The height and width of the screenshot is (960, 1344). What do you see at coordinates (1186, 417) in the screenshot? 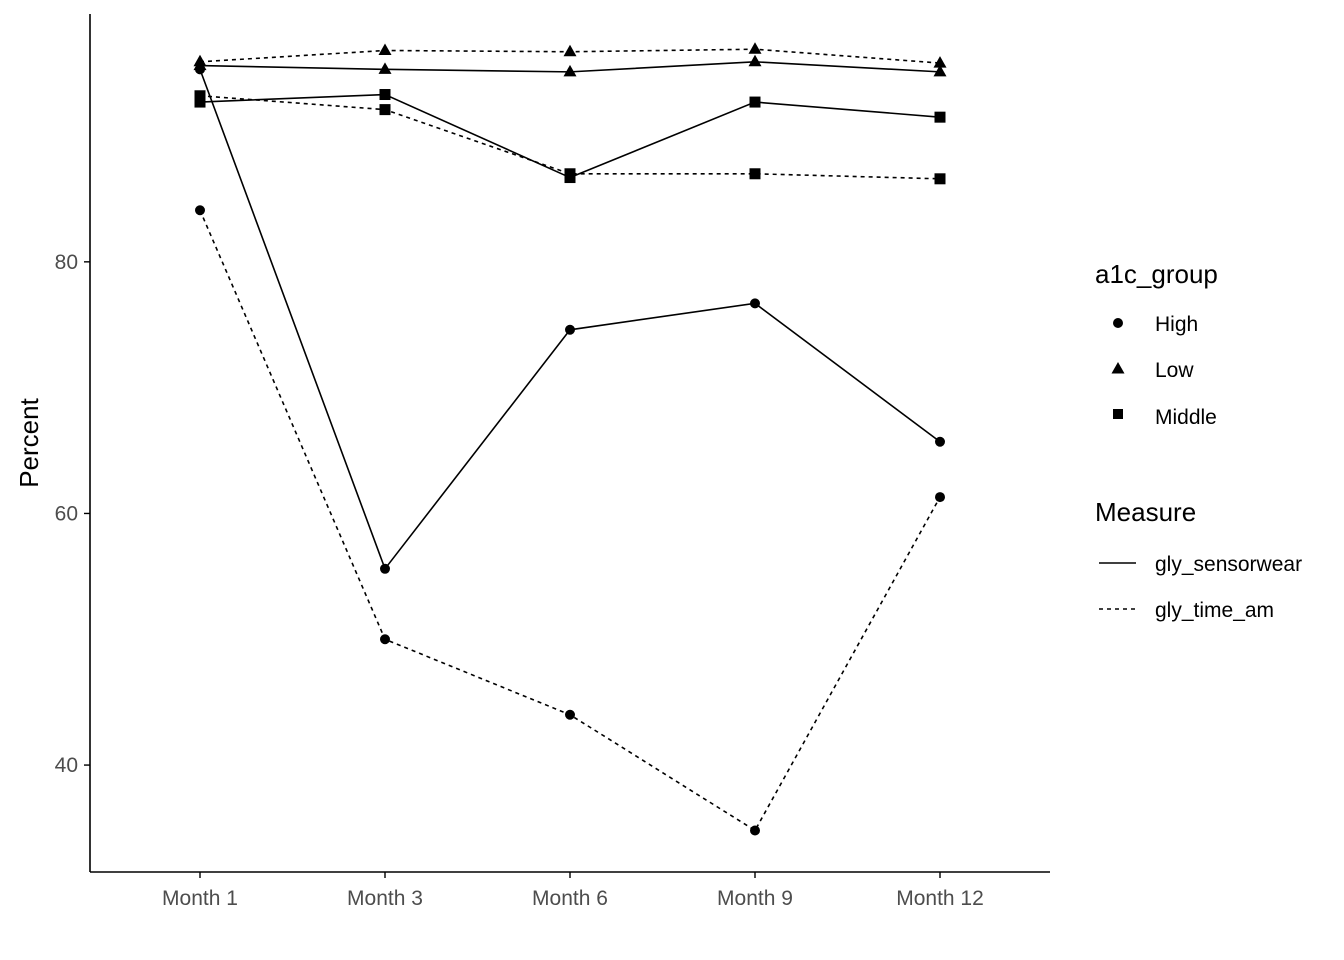
I see `legend-label-middle: Middle` at bounding box center [1186, 417].